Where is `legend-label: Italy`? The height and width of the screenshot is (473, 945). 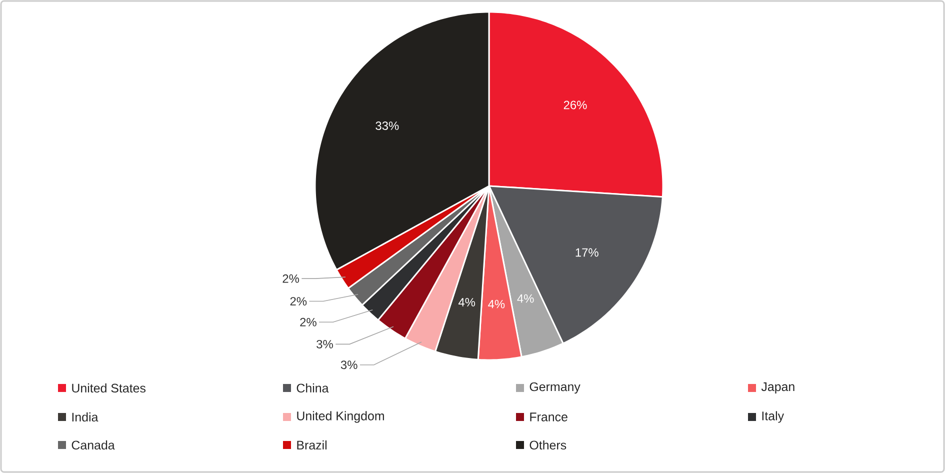 legend-label: Italy is located at coordinates (773, 417).